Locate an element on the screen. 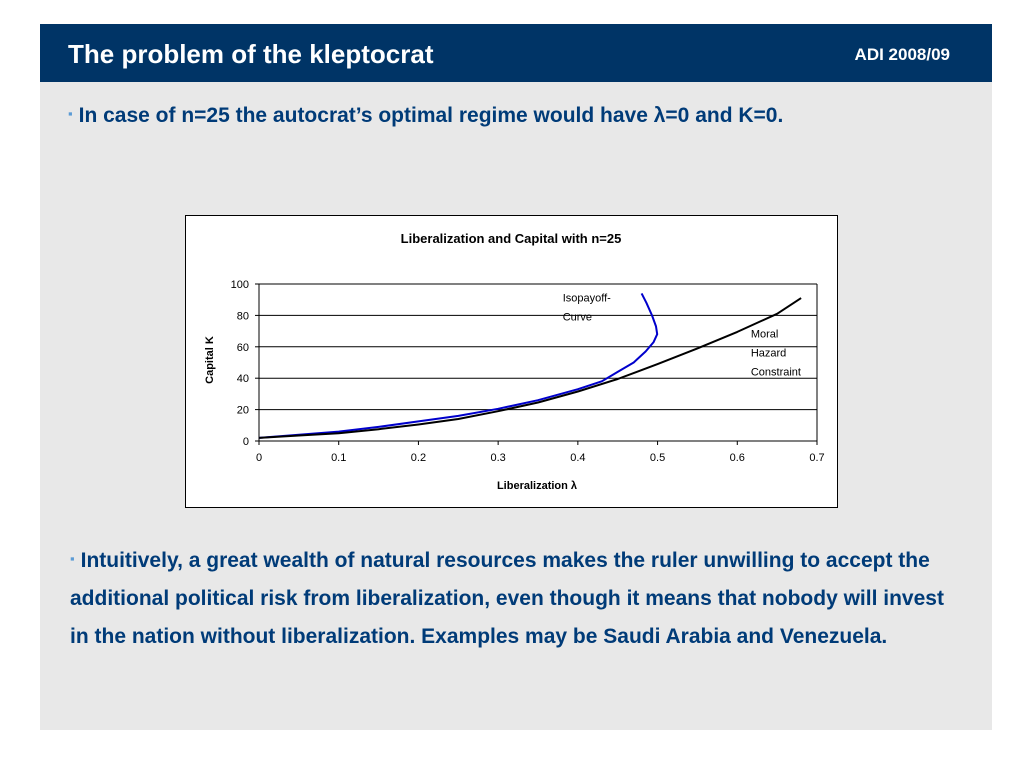 The height and width of the screenshot is (768, 1024). tick-label-x: 0.4 is located at coordinates (577, 458).